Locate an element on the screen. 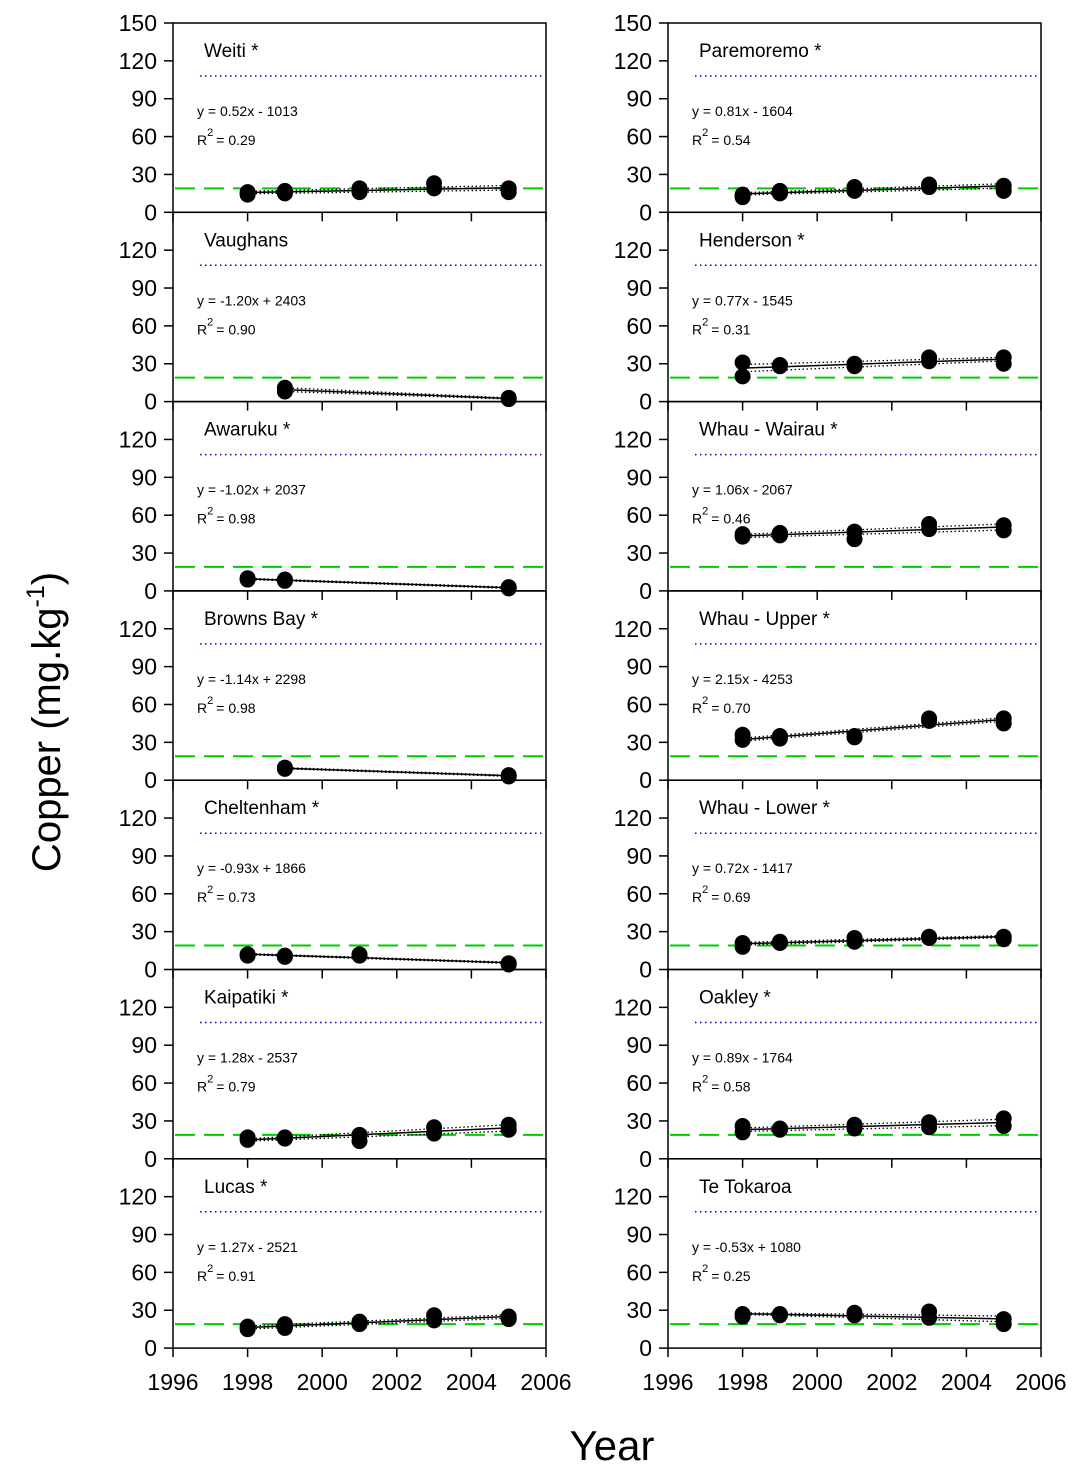 The width and height of the screenshot is (1076, 1470). panel-frame is located at coordinates (854, 1253).